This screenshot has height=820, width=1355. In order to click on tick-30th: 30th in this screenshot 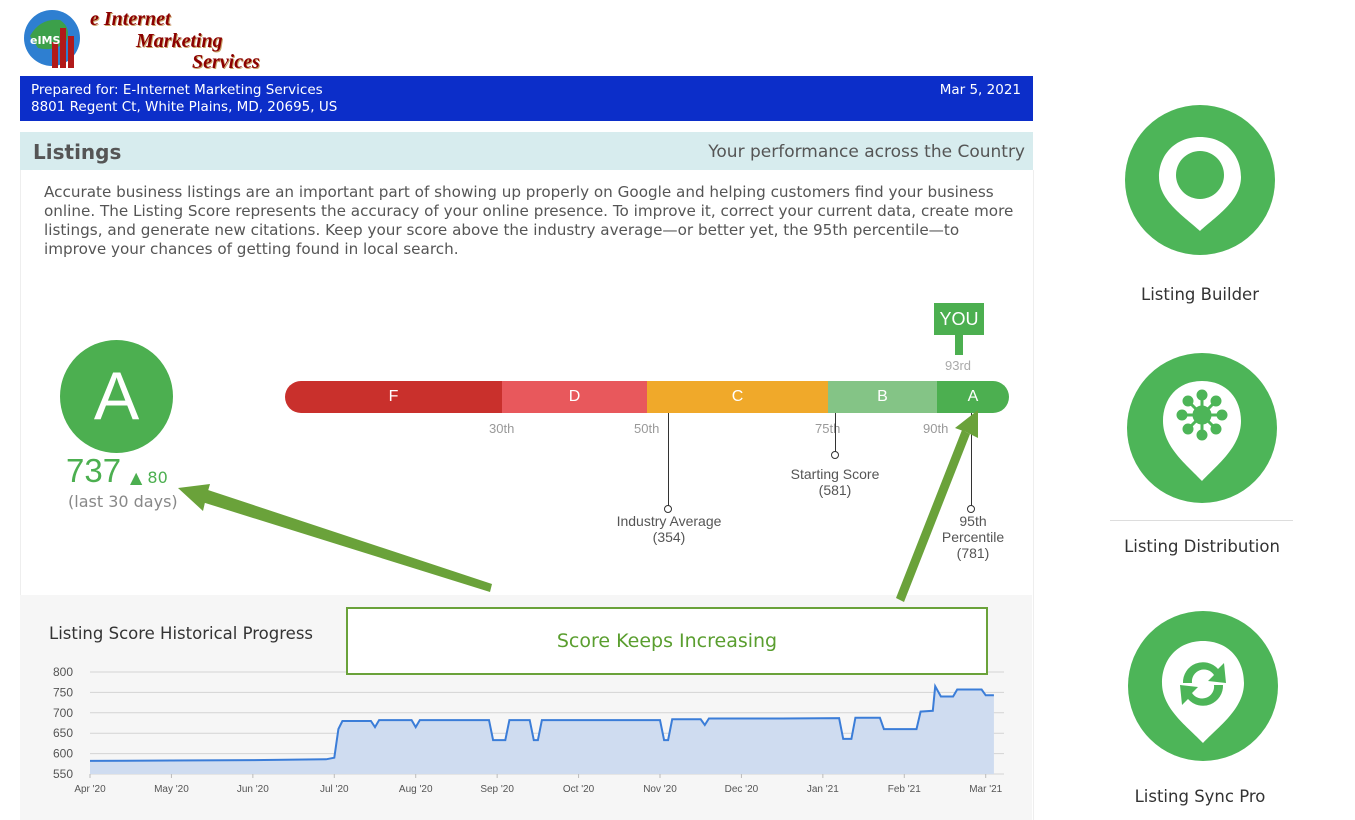, I will do `click(502, 428)`.